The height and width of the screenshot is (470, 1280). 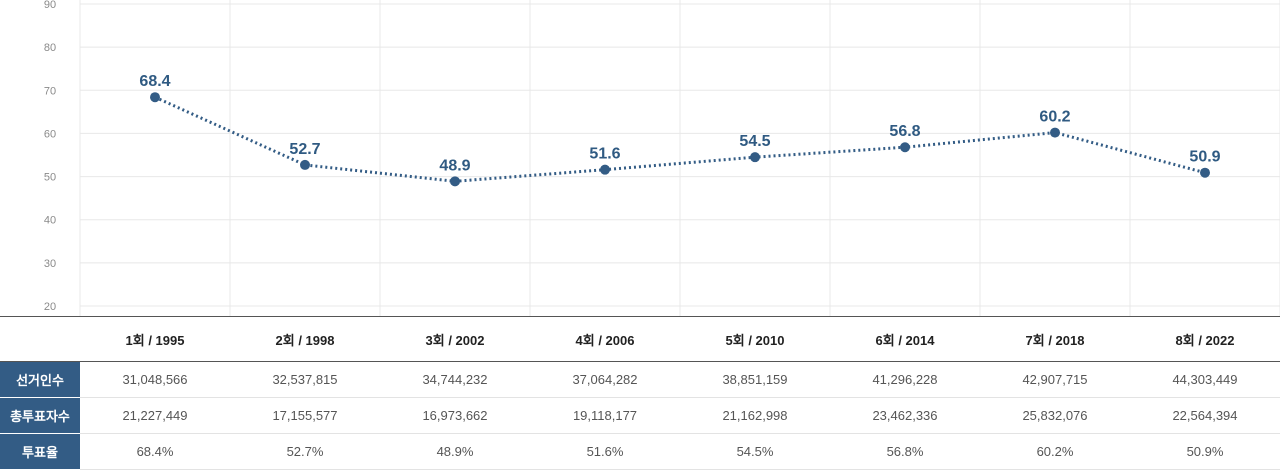 I want to click on table-cell: 23,462,336, so click(x=905, y=415).